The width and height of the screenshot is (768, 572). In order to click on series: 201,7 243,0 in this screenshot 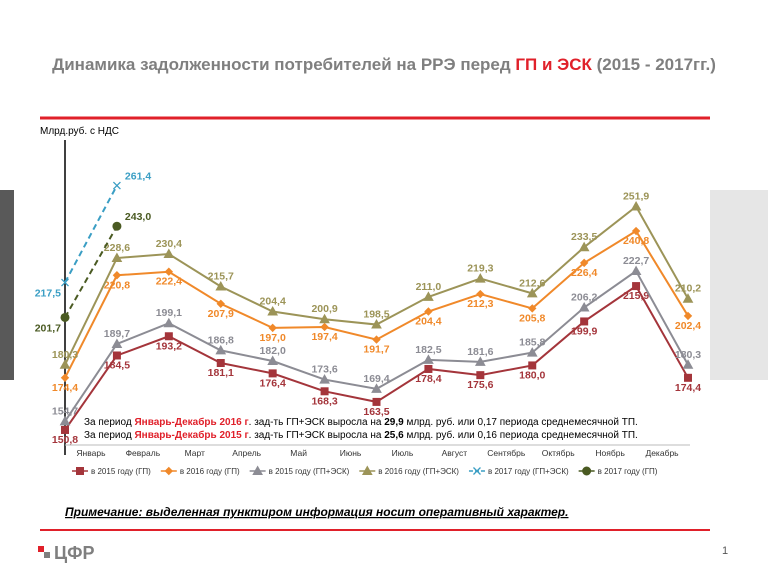, I will do `click(93, 272)`.